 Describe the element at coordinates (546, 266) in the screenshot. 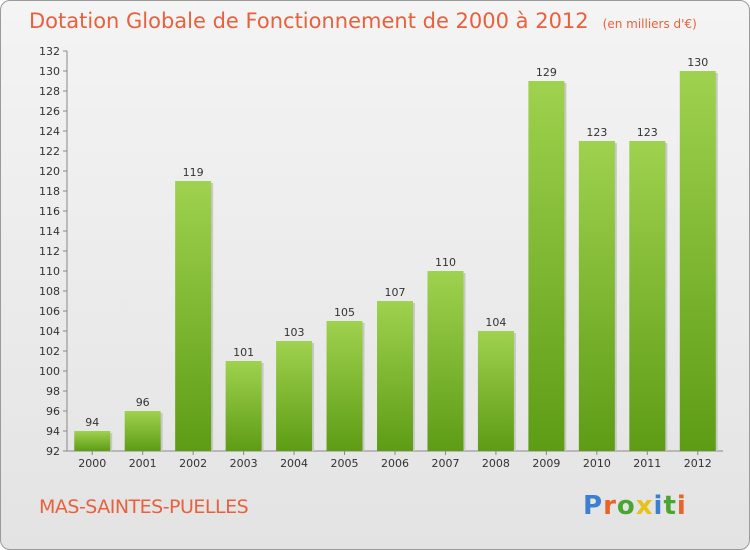

I see `bar-2009` at that location.